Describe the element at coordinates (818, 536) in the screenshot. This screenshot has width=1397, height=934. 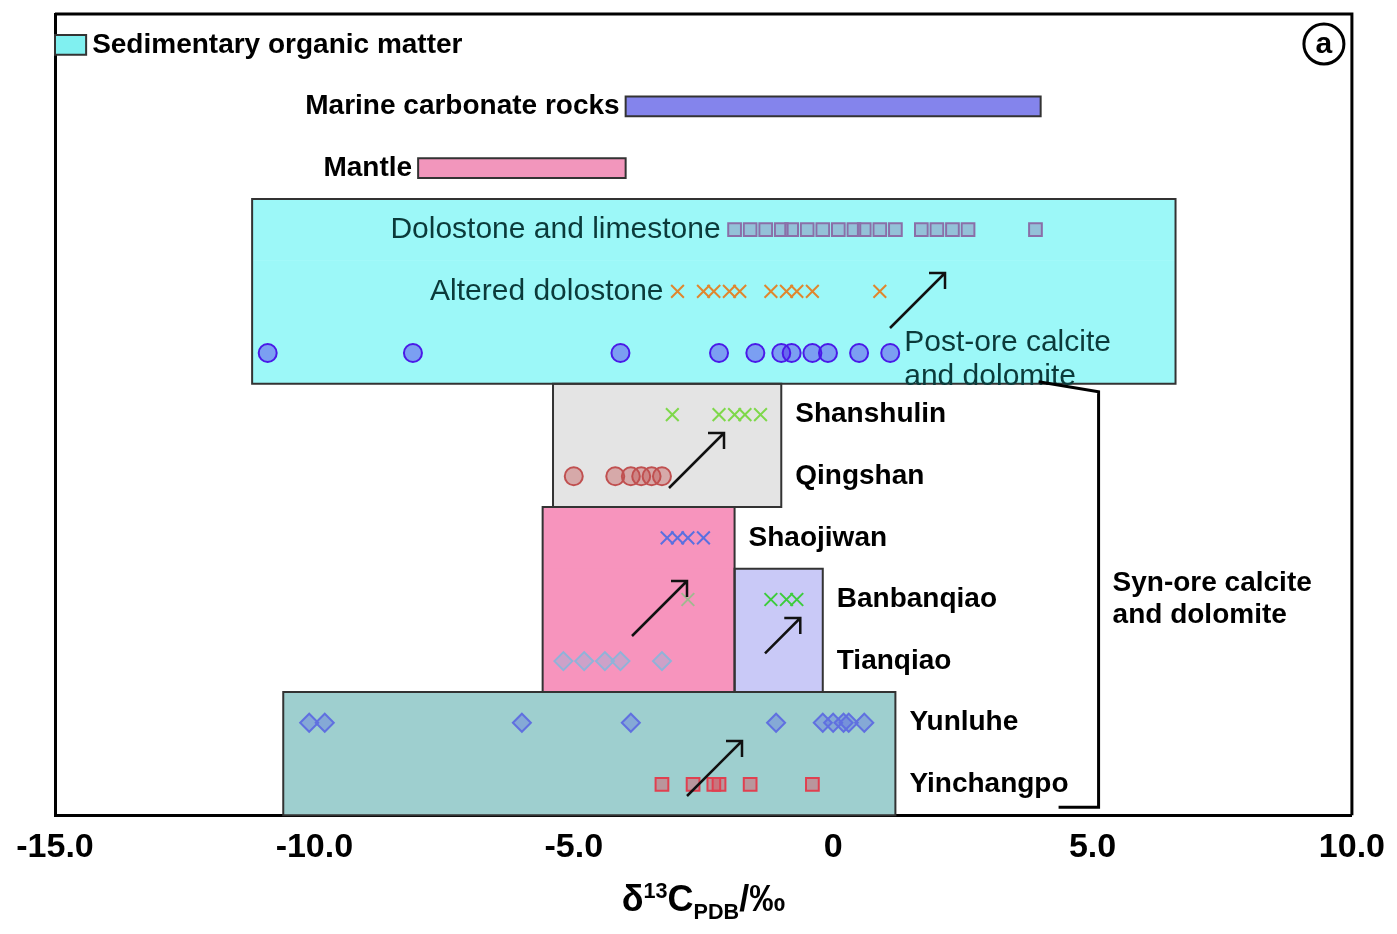
I see `y-tick-label: Shaojiwan` at that location.